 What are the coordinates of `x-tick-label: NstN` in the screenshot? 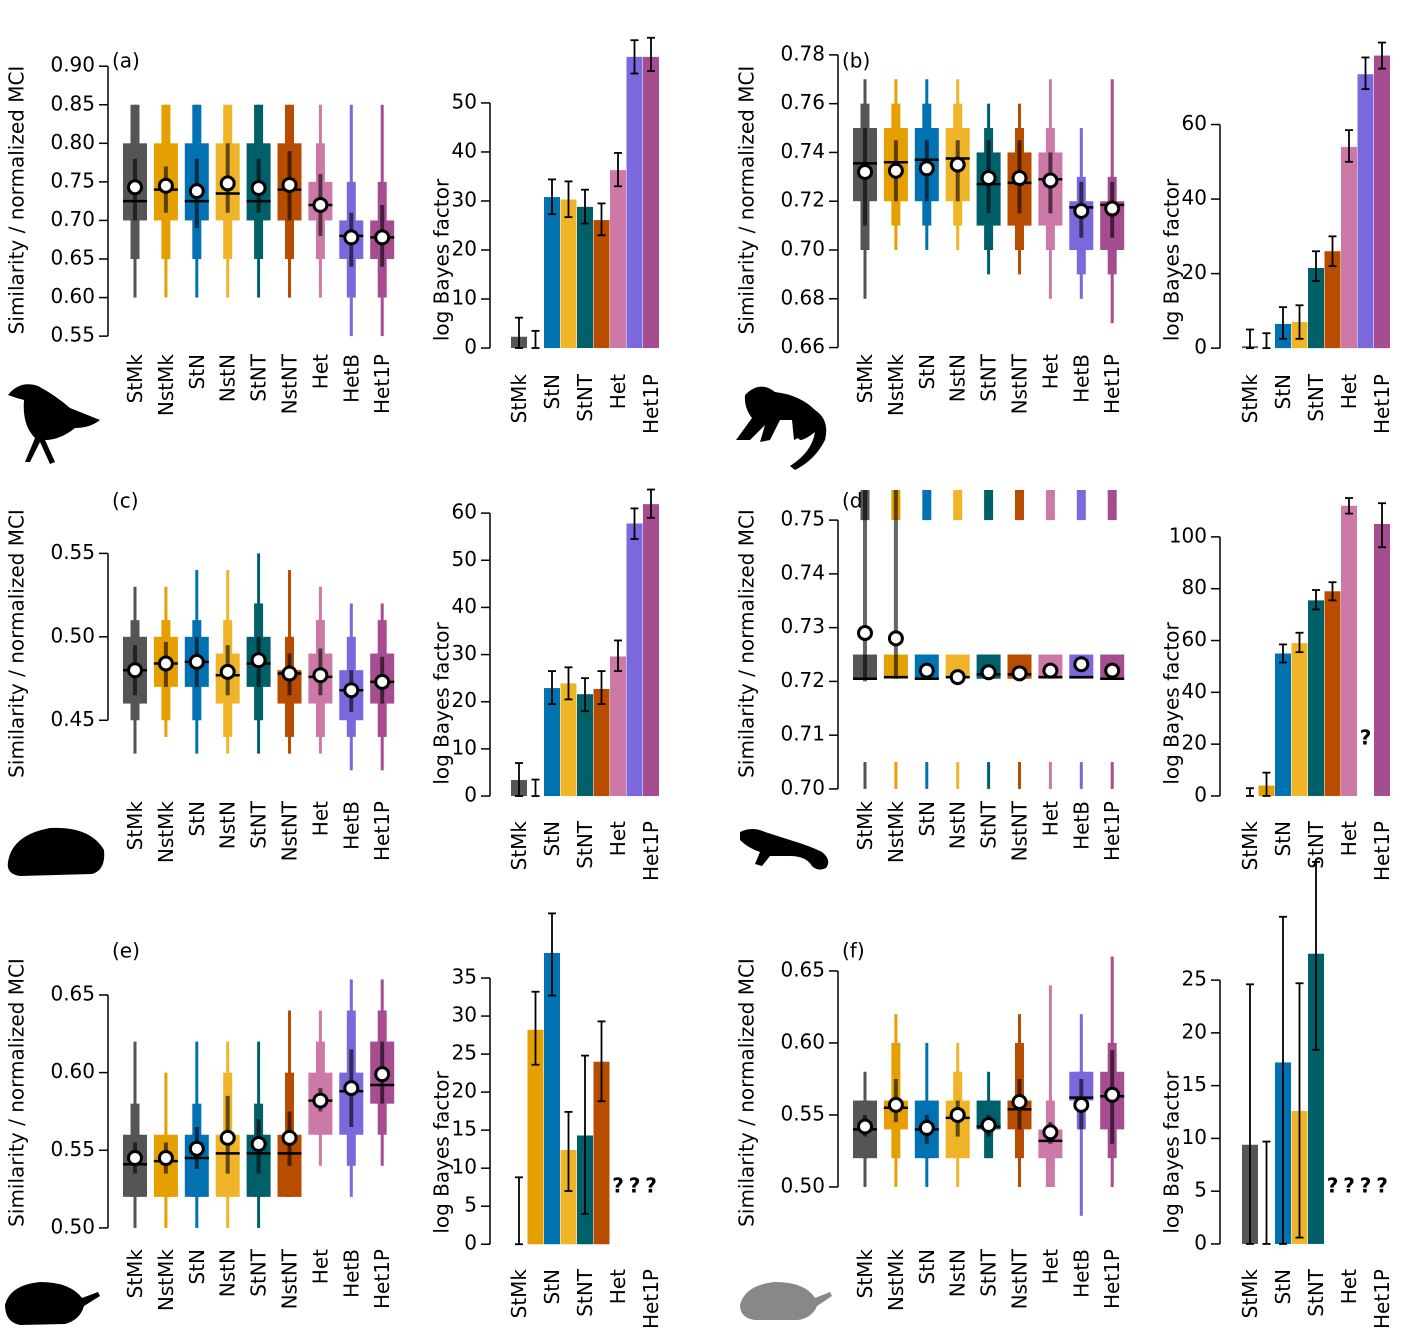 It's located at (228, 1273).